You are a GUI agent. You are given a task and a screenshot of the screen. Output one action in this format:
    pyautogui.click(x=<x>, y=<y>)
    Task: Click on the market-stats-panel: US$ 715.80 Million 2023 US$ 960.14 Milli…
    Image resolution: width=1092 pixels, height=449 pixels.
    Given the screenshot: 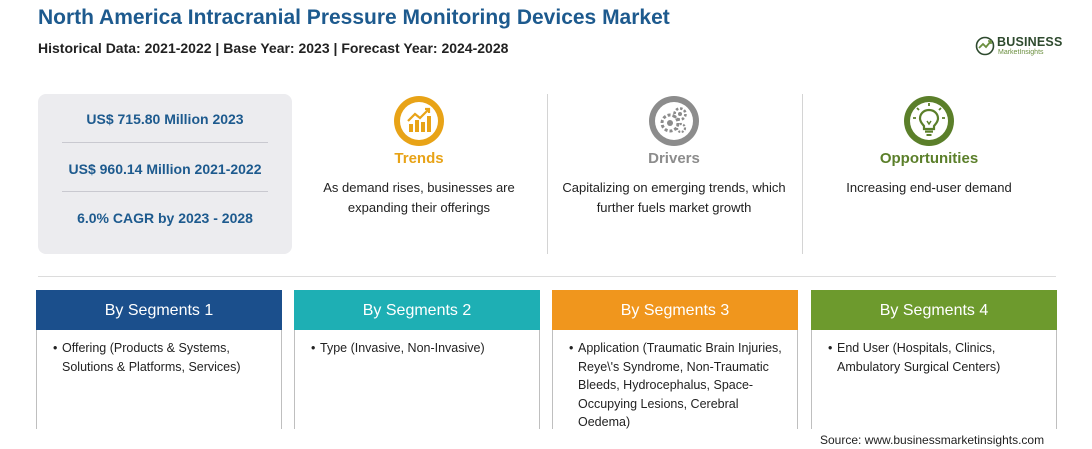 What is the action you would take?
    pyautogui.click(x=165, y=174)
    